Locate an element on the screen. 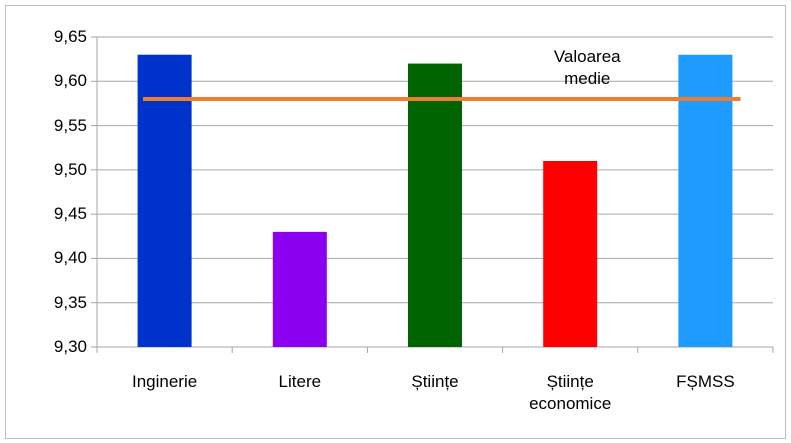 The image size is (791, 443). y-tick-label: 9,65 is located at coordinates (70, 36).